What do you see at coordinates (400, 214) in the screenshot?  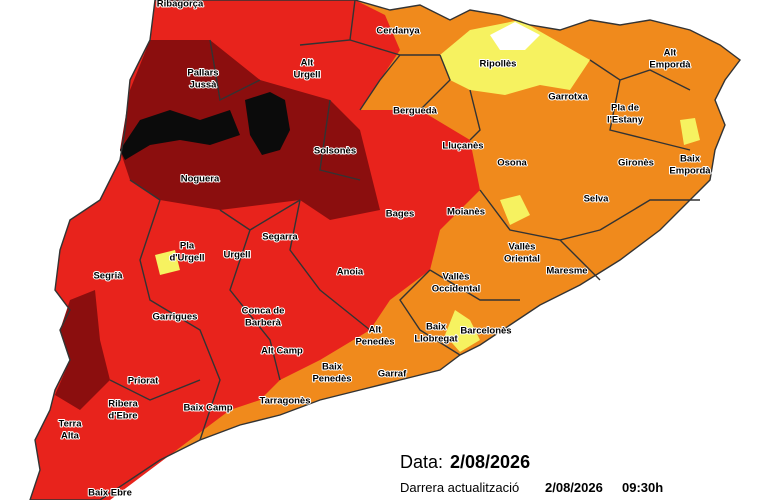 I see `comarca-label: Bages` at bounding box center [400, 214].